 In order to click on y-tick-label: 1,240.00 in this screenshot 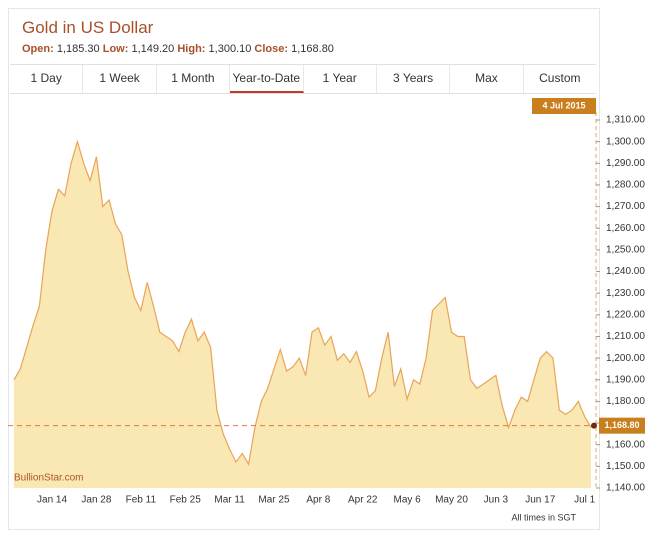, I will do `click(625, 271)`.